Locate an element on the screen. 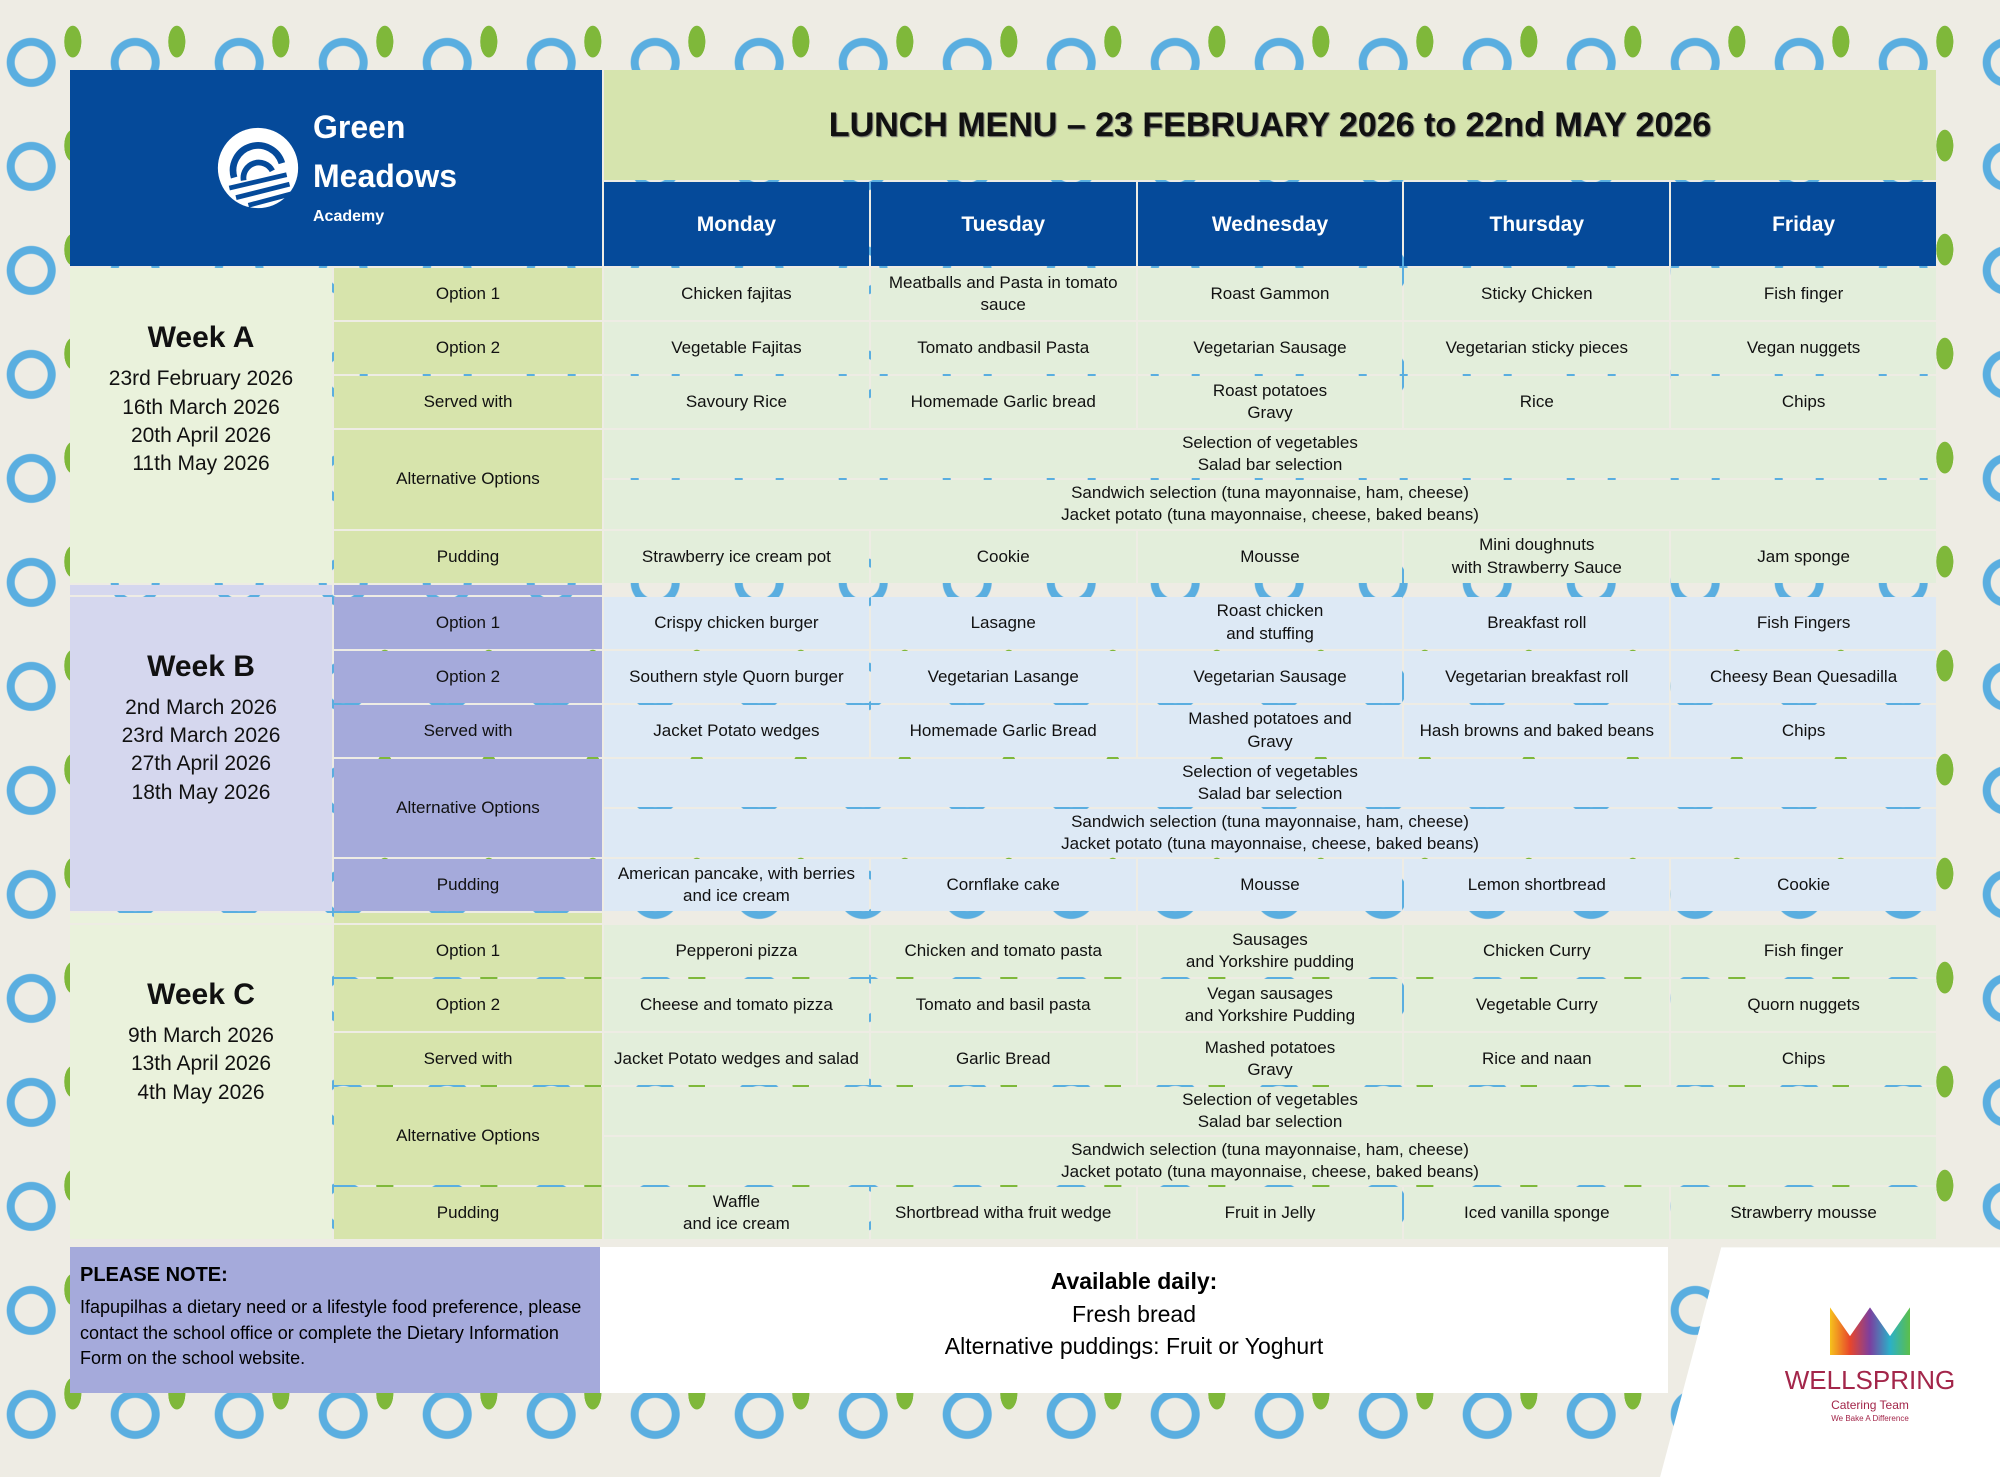 The image size is (2000, 1477). menu-cell-thursday: Iced vanilla sponge is located at coordinates (1537, 1213).